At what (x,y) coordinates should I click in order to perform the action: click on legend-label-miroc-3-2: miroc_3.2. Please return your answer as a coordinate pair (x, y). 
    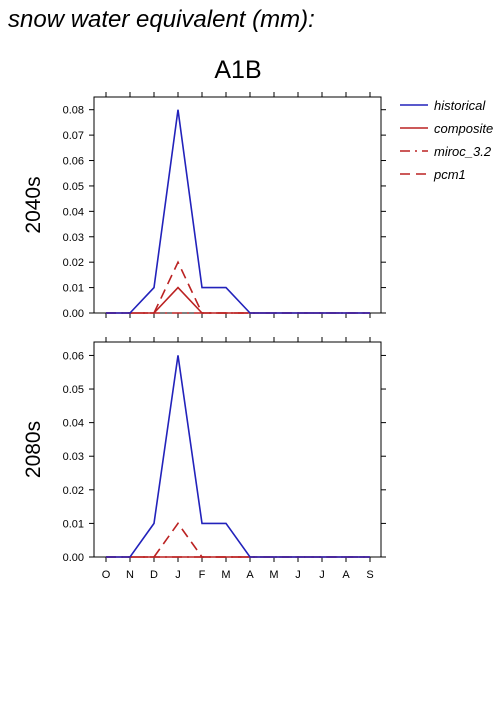
    Looking at the image, I should click on (463, 151).